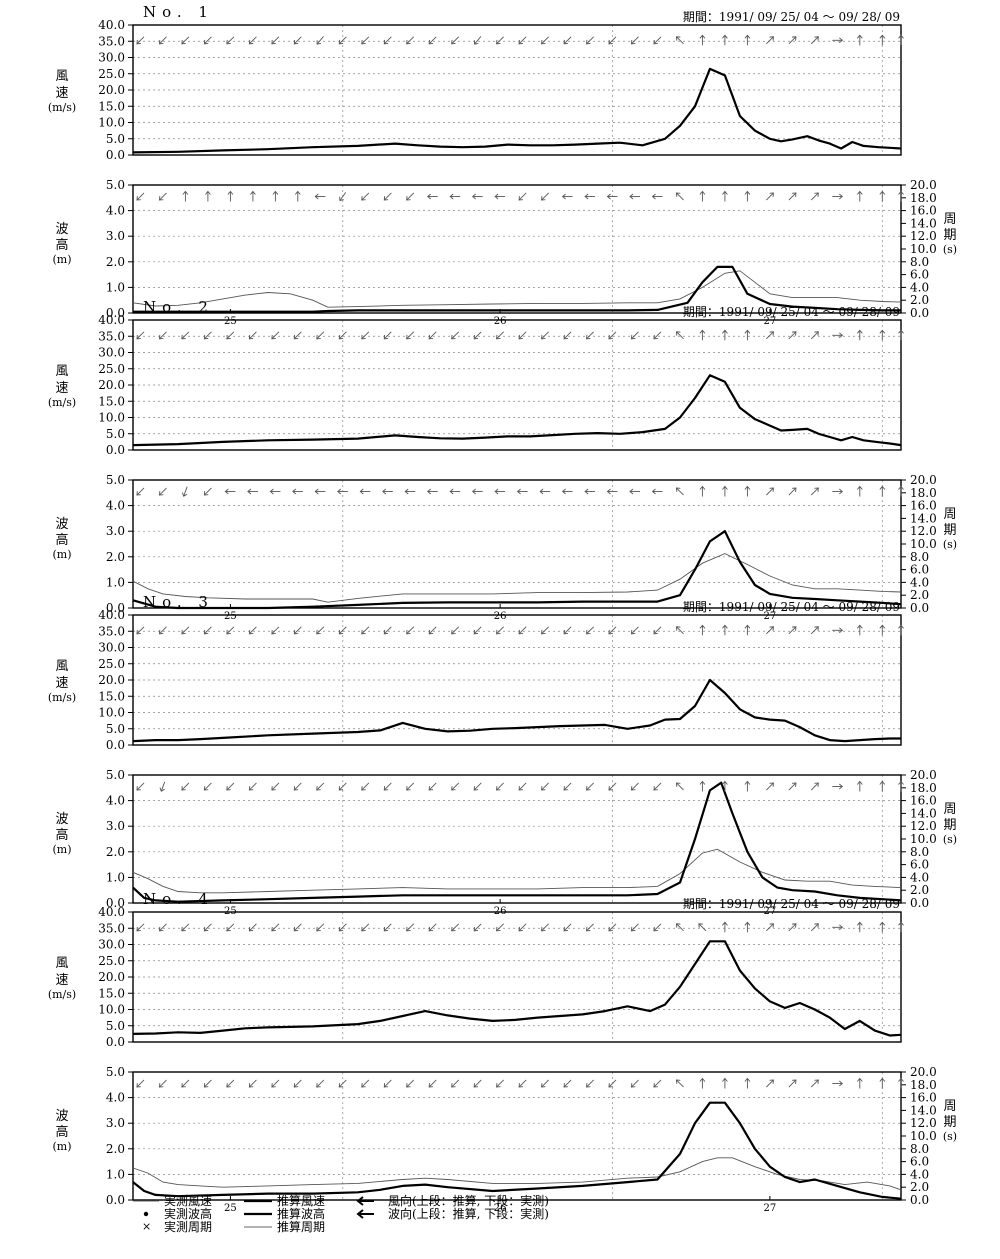 Image resolution: width=1000 pixels, height=1259 pixels. Describe the element at coordinates (301, 1200) in the screenshot. I see `legend-calc-wind: 推算風速` at that location.